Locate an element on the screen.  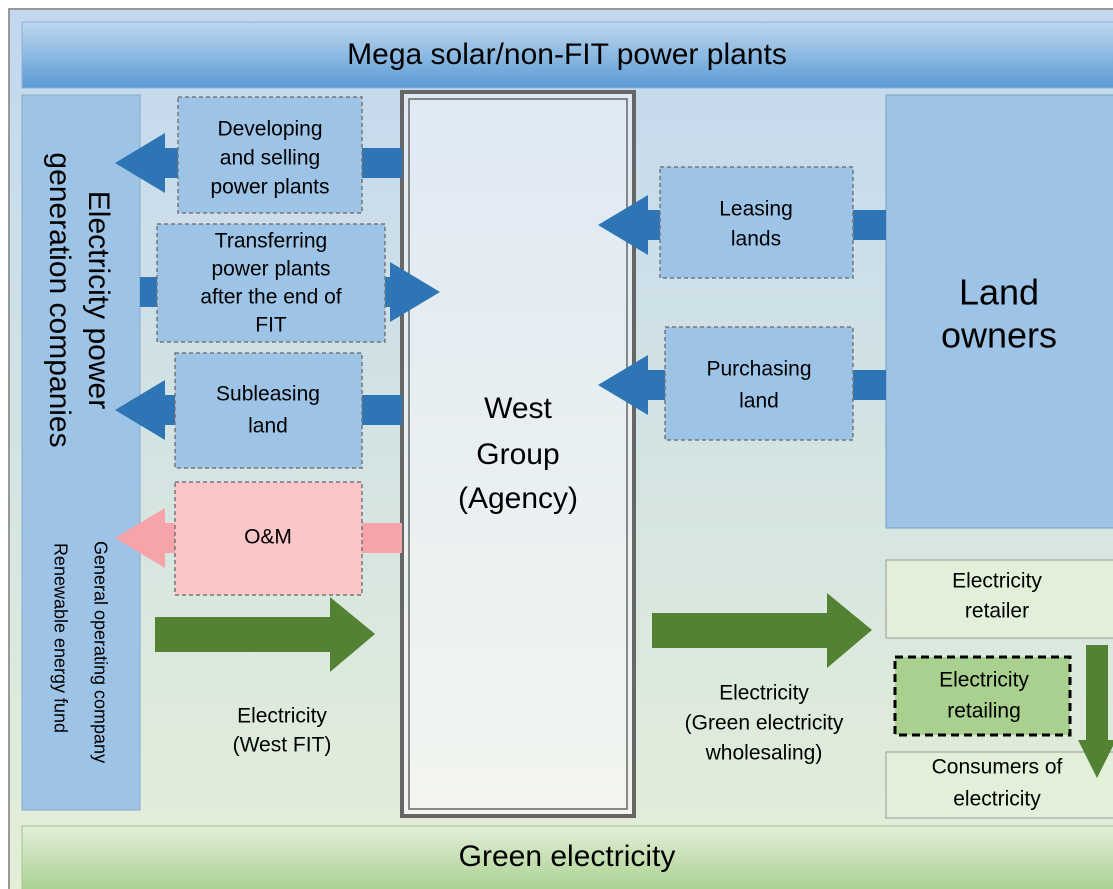
land-owners-box is located at coordinates (999, 311).